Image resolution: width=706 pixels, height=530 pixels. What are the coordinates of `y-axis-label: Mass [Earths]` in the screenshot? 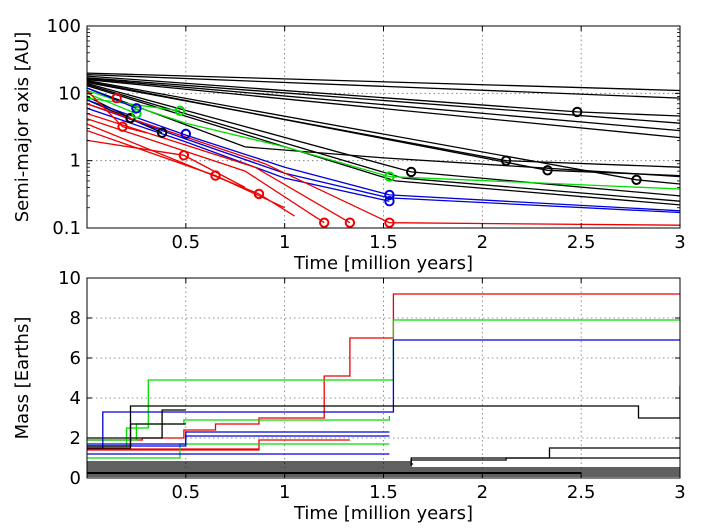 It's located at (22, 378).